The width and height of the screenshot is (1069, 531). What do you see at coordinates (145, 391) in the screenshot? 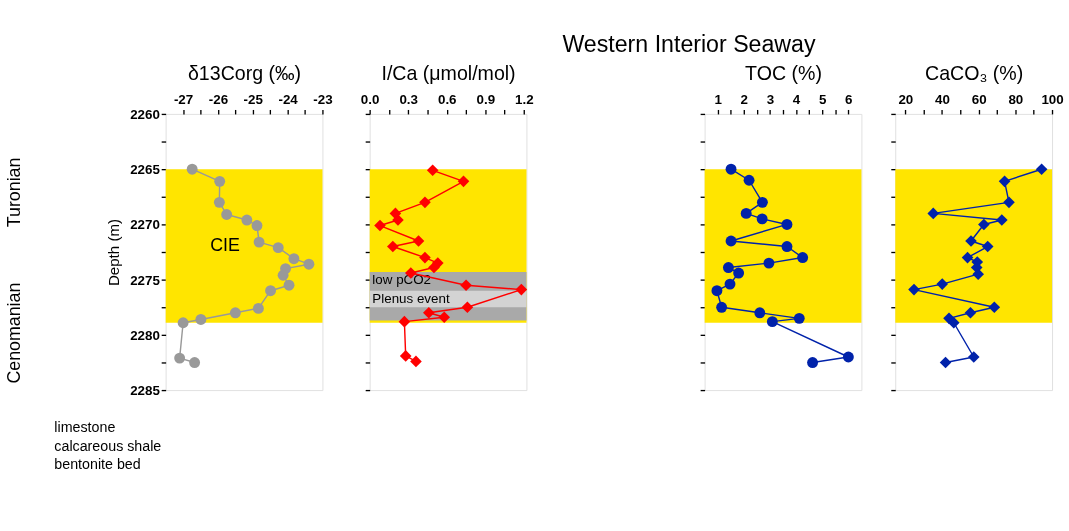
I see `y-tick-label: 2285` at bounding box center [145, 391].